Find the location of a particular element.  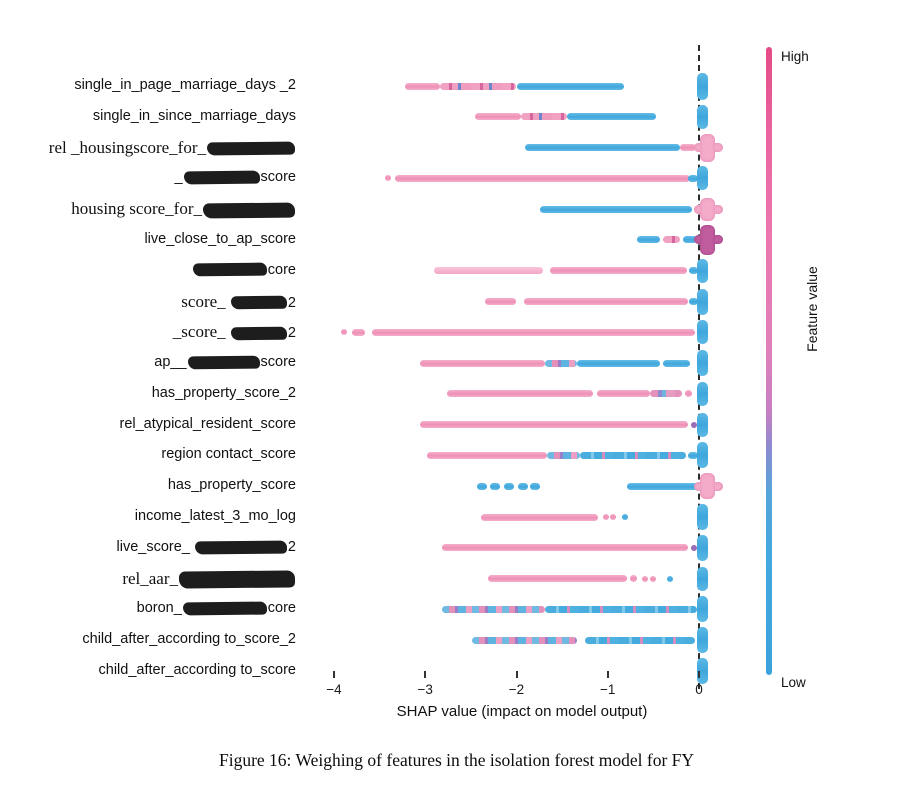

feature-label-region-contact-score: region contact_score is located at coordinates (148, 454).